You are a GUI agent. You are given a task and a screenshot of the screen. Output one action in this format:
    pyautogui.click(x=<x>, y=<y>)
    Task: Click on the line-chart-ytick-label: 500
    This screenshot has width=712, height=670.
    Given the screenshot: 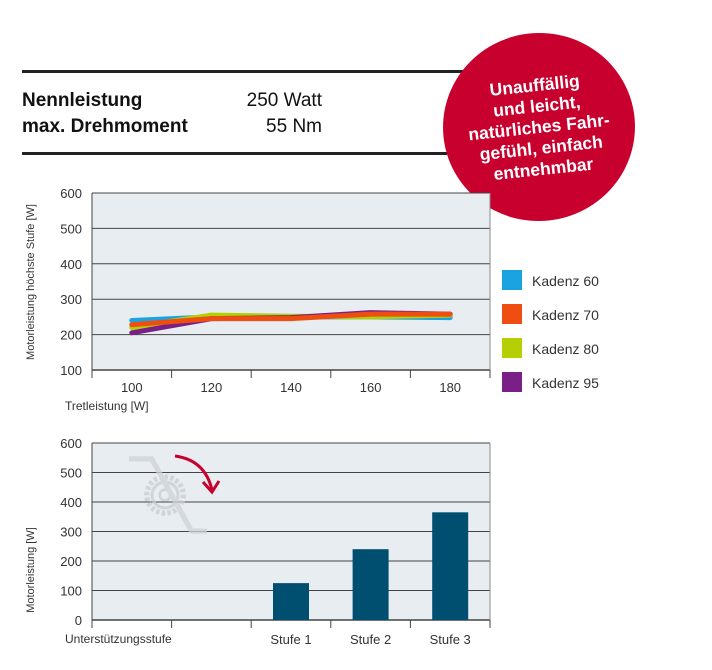 What is the action you would take?
    pyautogui.click(x=71, y=228)
    